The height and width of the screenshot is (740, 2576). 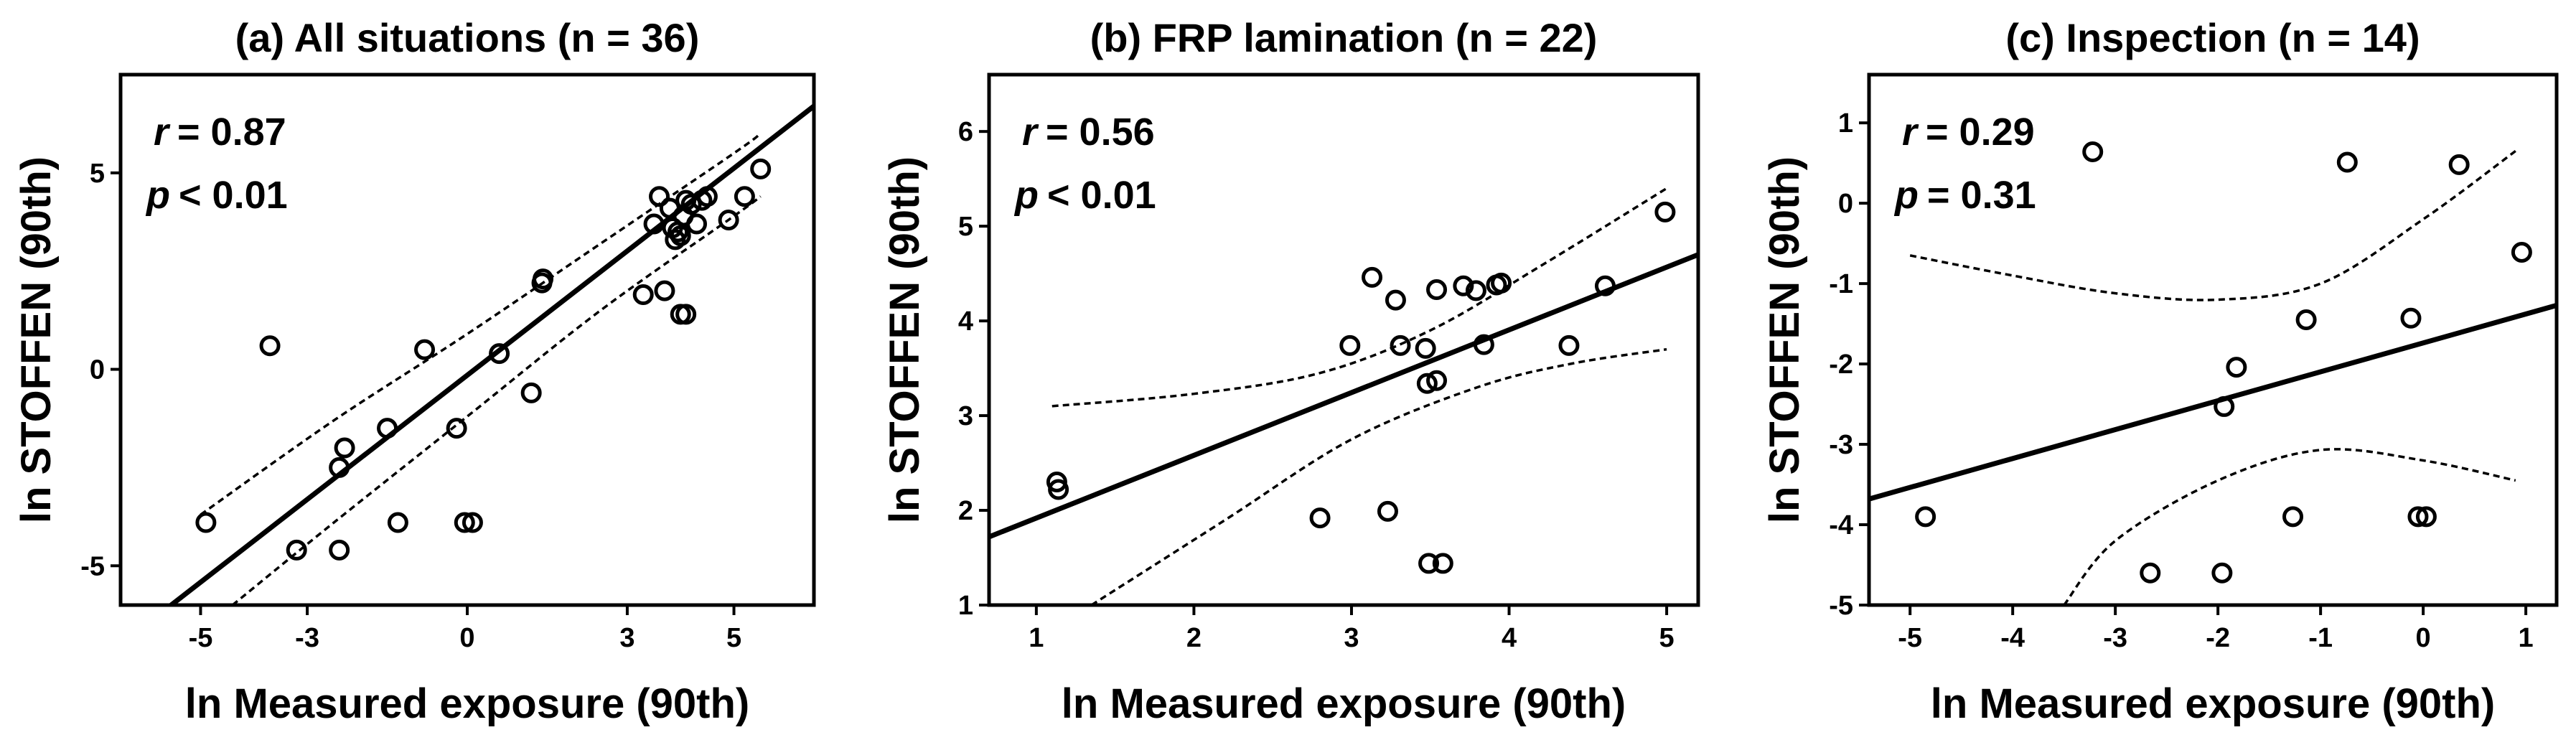 I want to click on panel-b-ci-upper, so click(x=1360, y=297).